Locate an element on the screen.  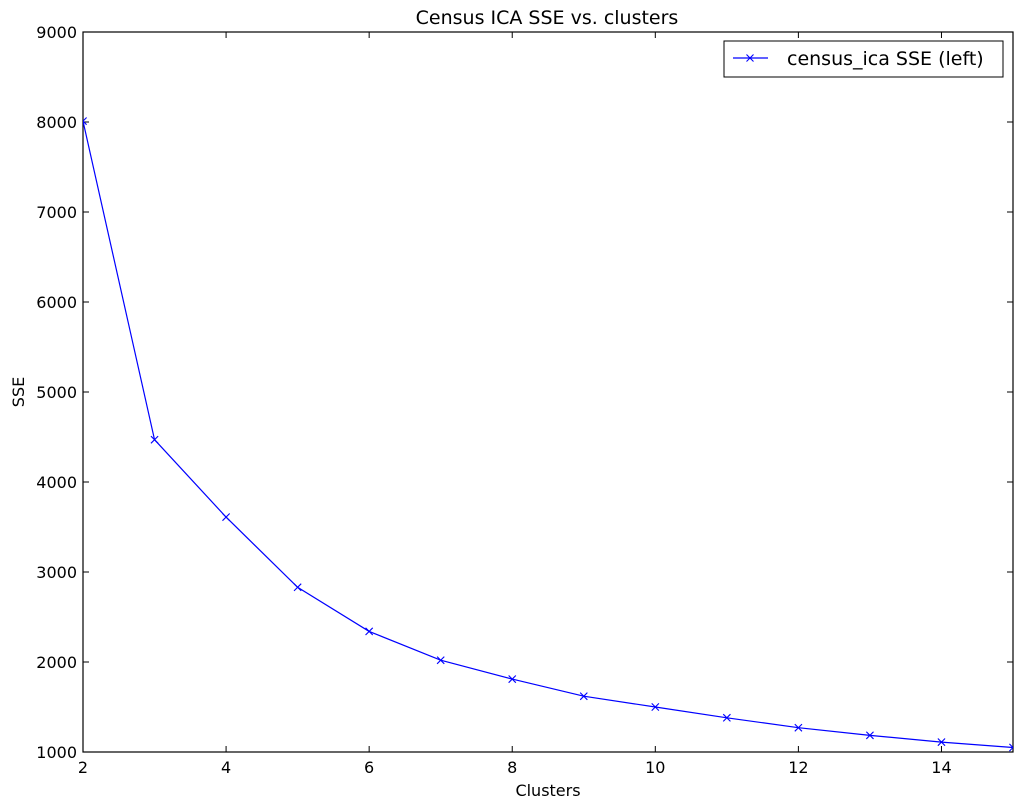
x-tick-label: 12 is located at coordinates (798, 767).